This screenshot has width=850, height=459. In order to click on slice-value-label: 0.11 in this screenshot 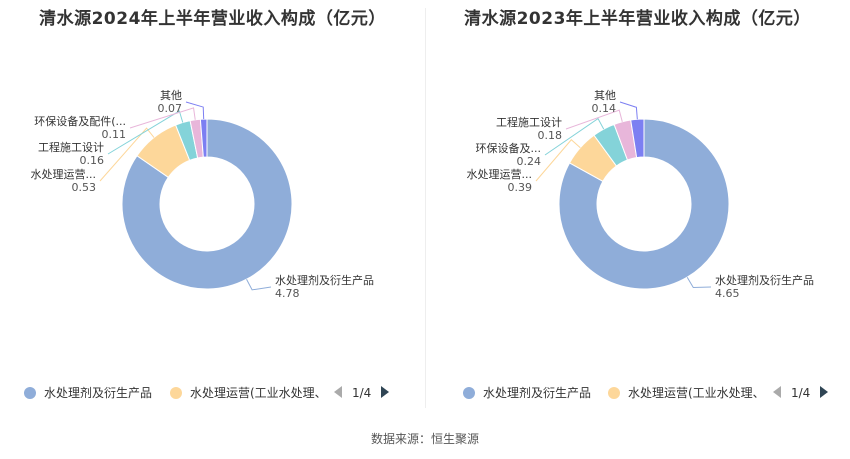, I will do `click(114, 134)`.